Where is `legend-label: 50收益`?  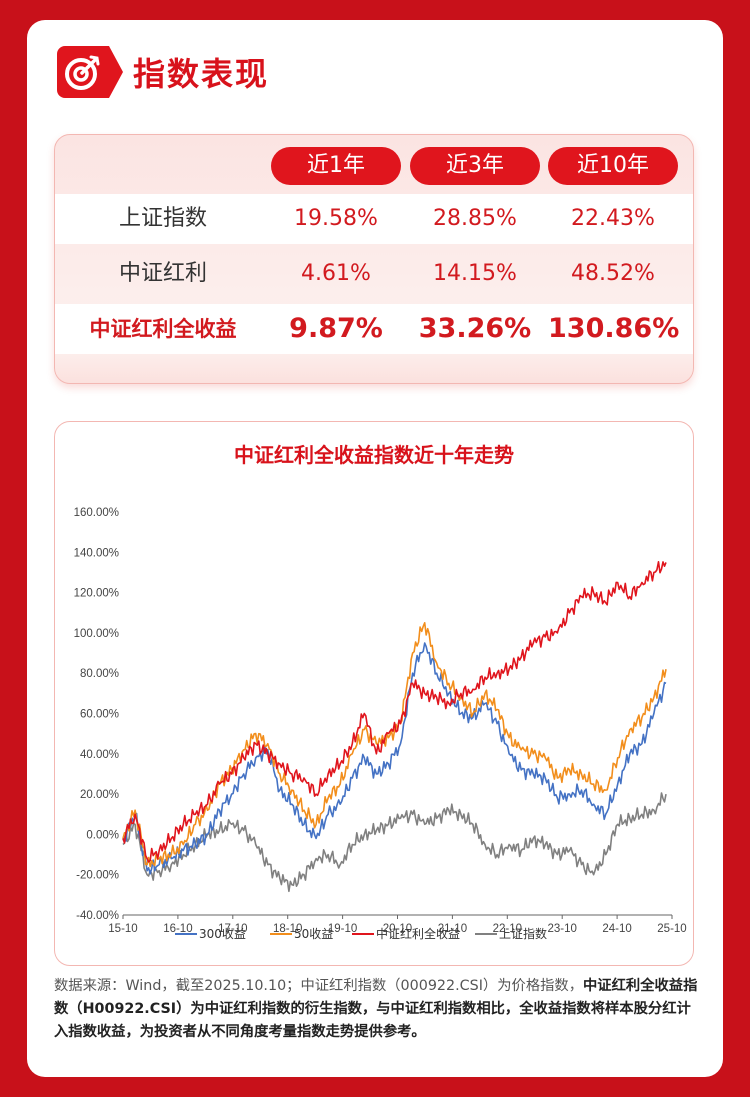 legend-label: 50收益 is located at coordinates (313, 934).